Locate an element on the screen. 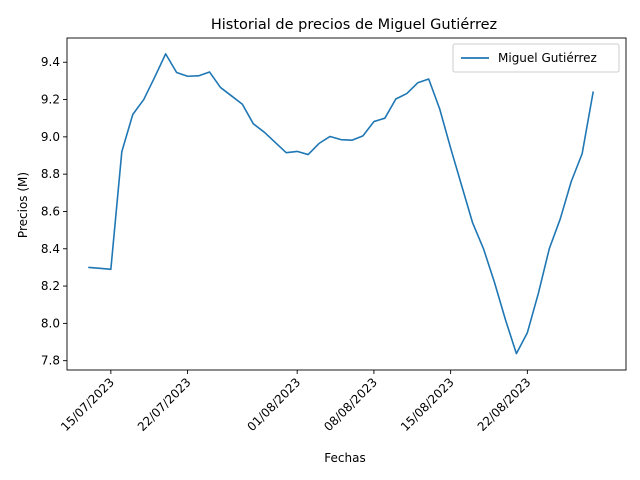 The height and width of the screenshot is (480, 640). y-axis-label: Precios (M) is located at coordinates (23, 205).